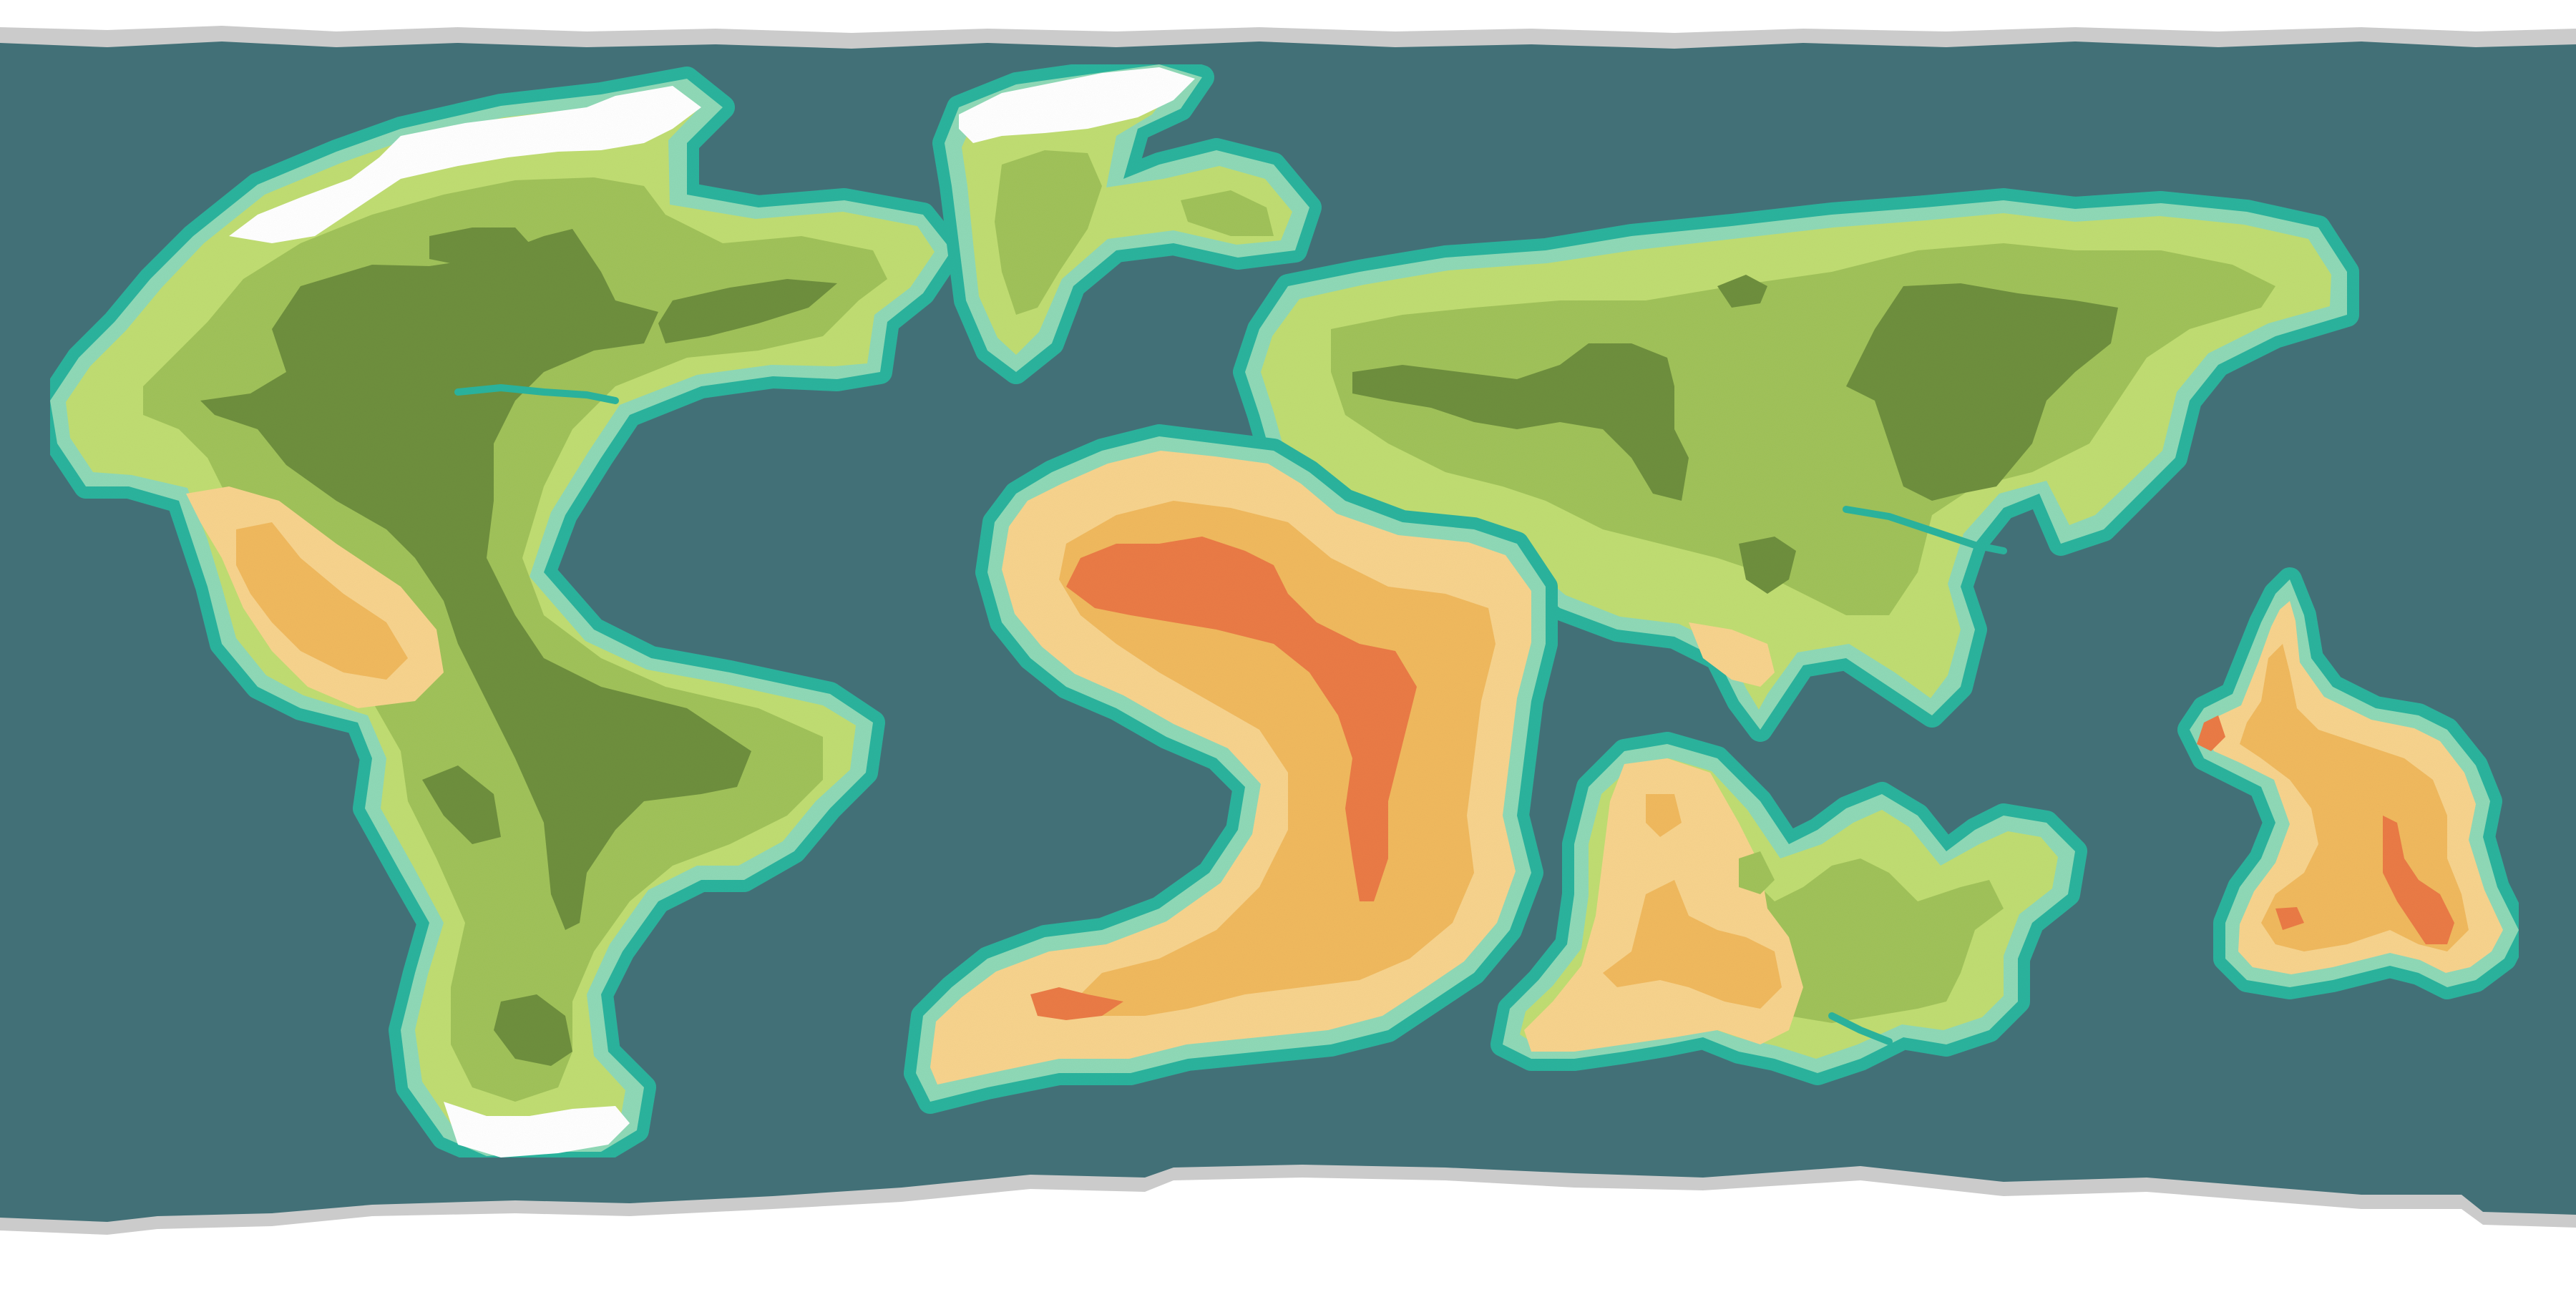  What do you see at coordinates (1982, 392) in the screenshot?
I see `northeast-continent-forest-east` at bounding box center [1982, 392].